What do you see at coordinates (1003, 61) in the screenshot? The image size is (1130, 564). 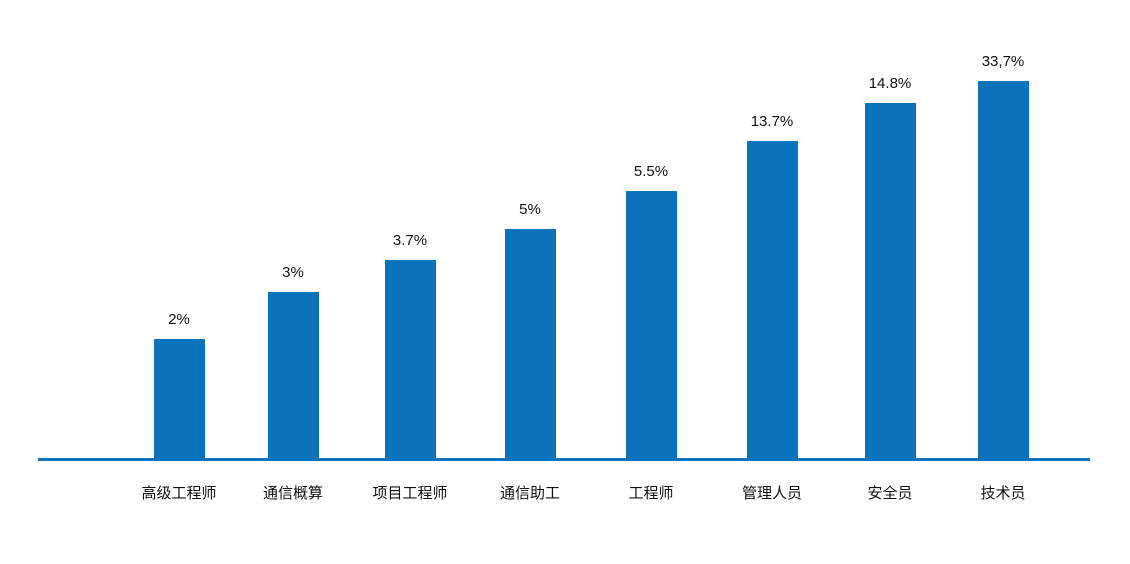 I see `bar-value-label: 33,7%` at bounding box center [1003, 61].